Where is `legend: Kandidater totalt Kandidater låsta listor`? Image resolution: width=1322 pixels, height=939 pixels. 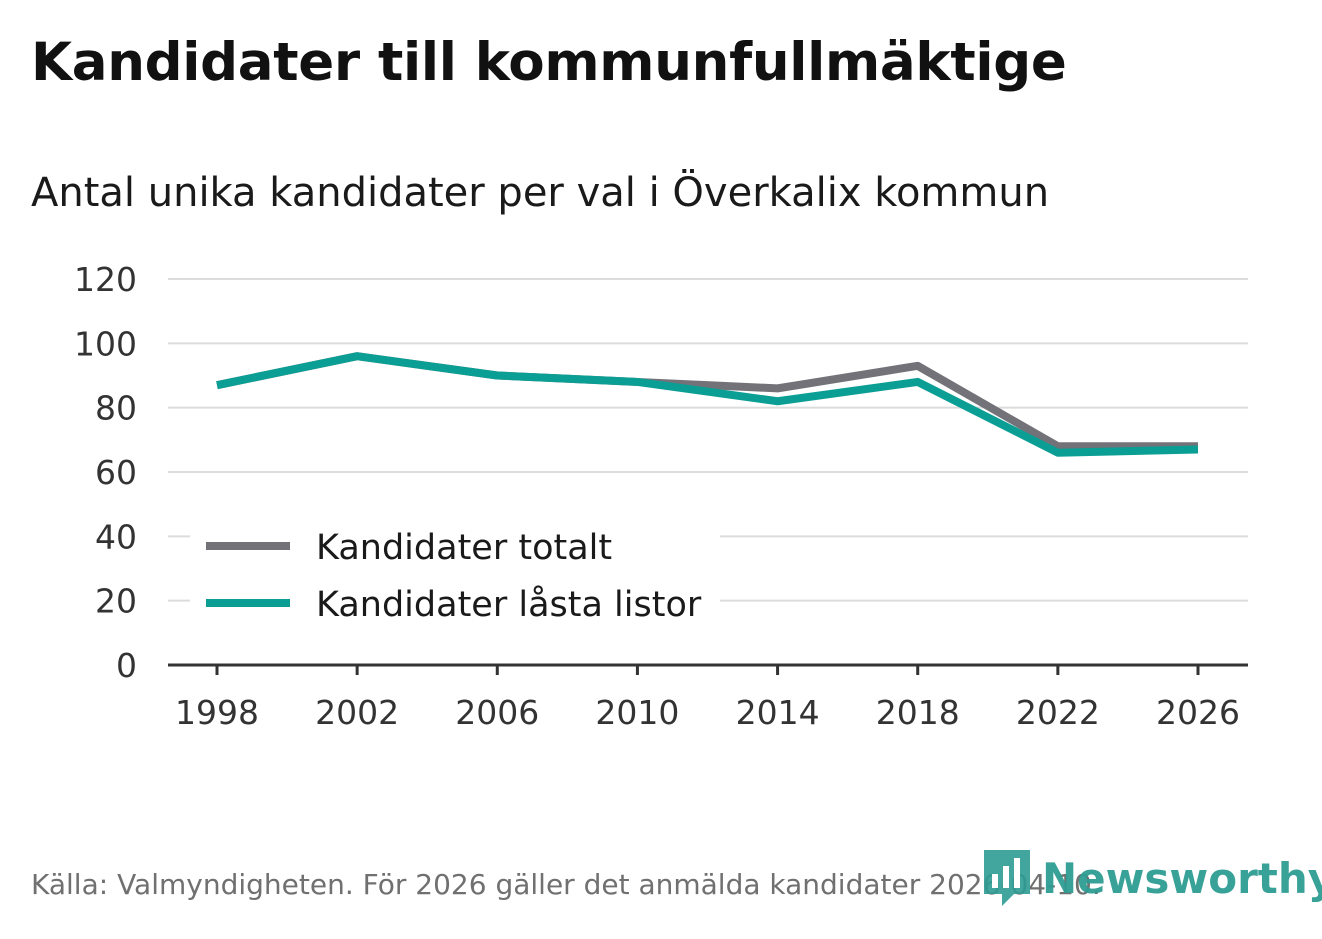 legend: Kandidater totalt Kandidater låsta listor is located at coordinates (455, 574).